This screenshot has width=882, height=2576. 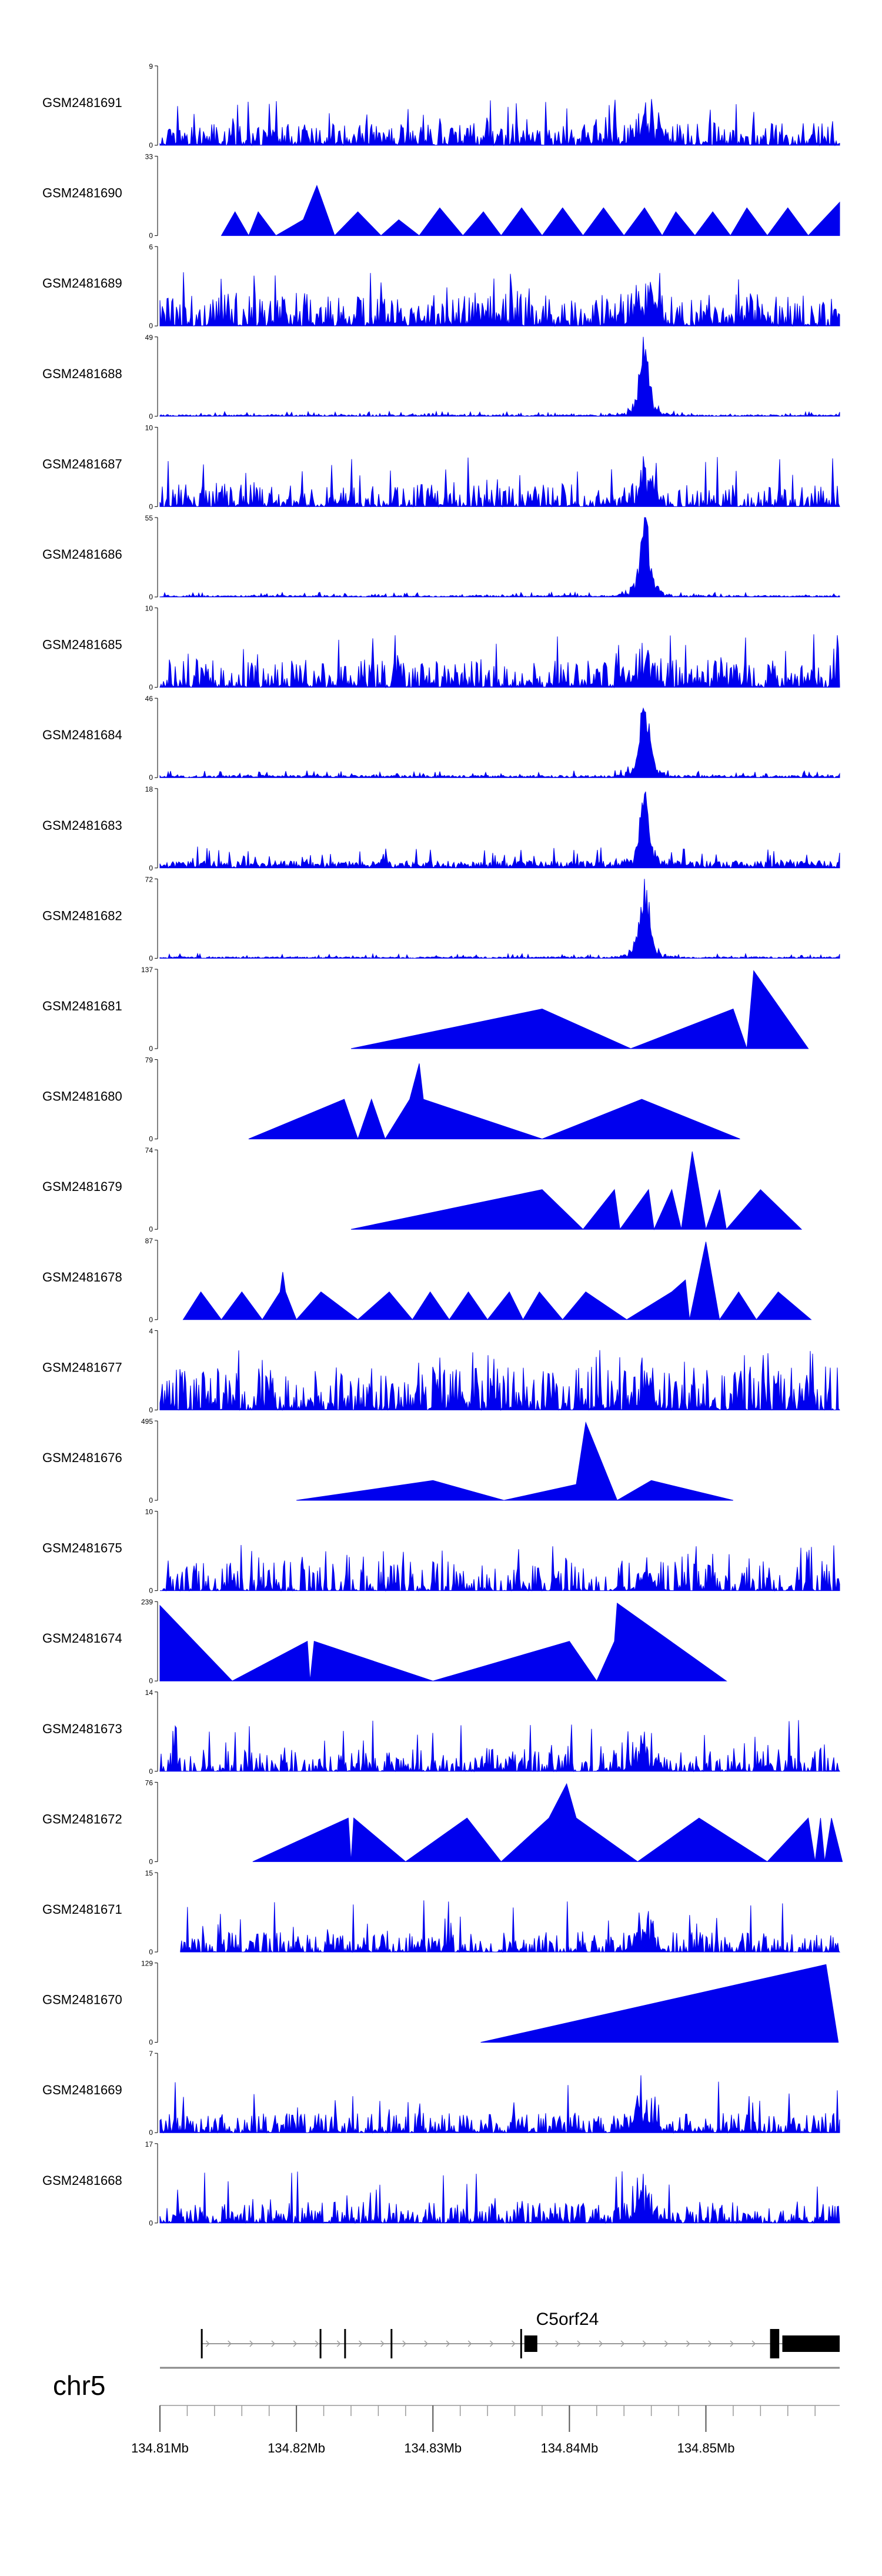 I want to click on track-GSM2481670: GSM2481670 129 0, so click(x=440, y=2003).